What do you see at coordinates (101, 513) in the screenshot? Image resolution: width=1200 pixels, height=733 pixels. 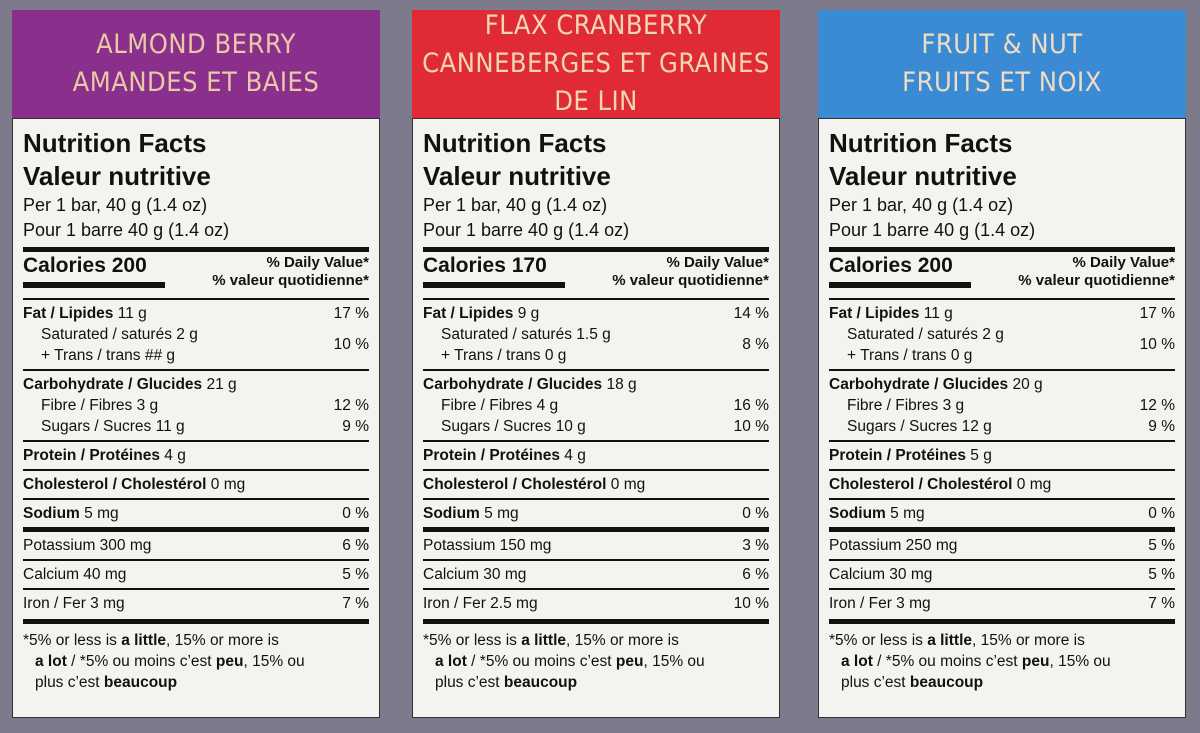 I see `sodium-amount: 5 mg` at bounding box center [101, 513].